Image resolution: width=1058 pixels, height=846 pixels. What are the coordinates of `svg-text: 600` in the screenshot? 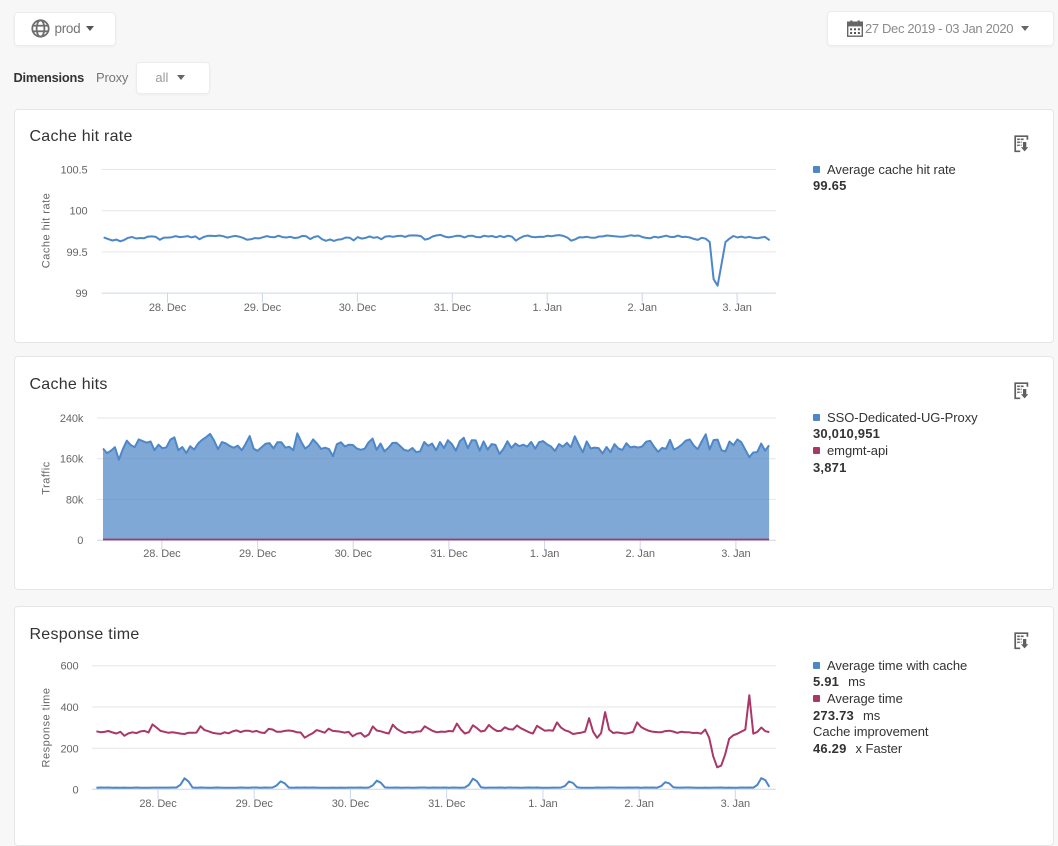 It's located at (69, 667).